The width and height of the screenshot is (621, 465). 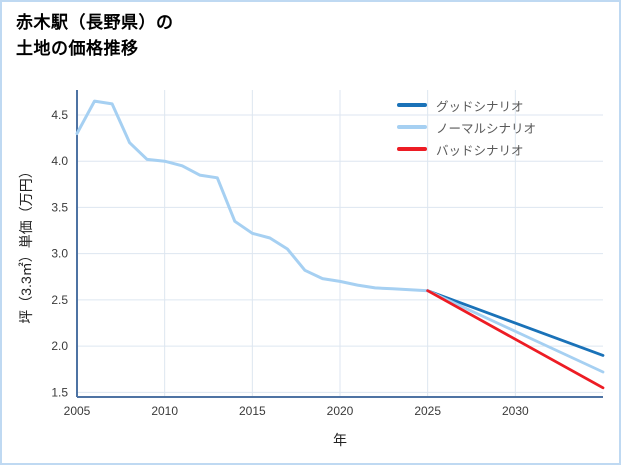 I want to click on series-line-forecast-bad, so click(x=515, y=339).